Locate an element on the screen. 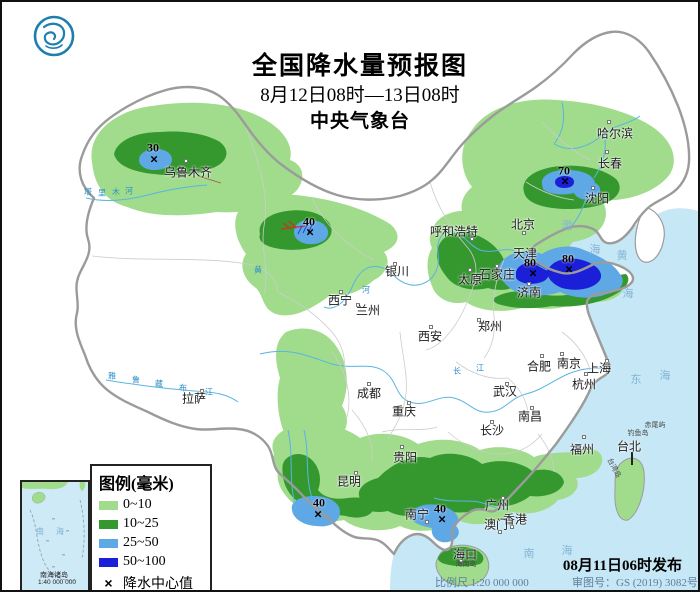 The width and height of the screenshot is (700, 592). city-label-广州: 广州 is located at coordinates (497, 505).